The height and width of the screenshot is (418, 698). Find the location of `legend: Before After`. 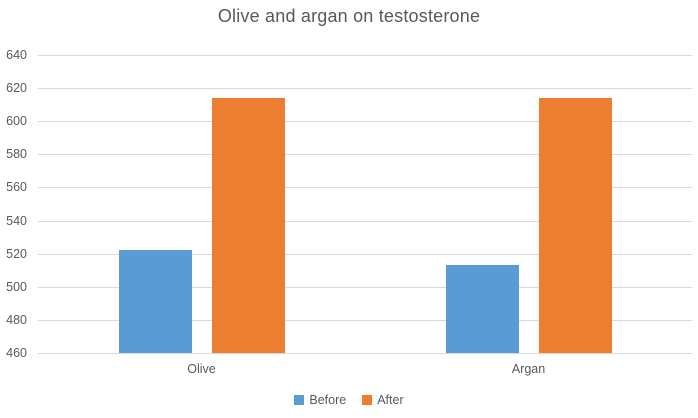

legend: Before After is located at coordinates (349, 400).